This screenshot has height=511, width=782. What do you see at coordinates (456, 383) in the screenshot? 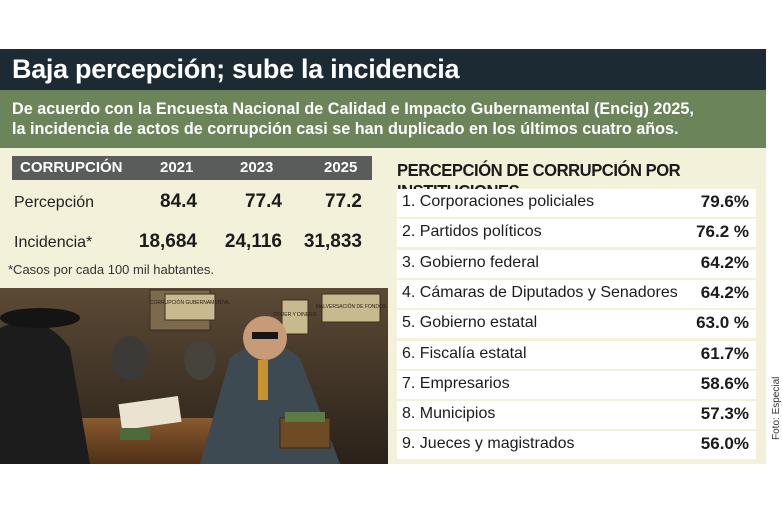
I see `institution-name: 7. Empresarios` at bounding box center [456, 383].